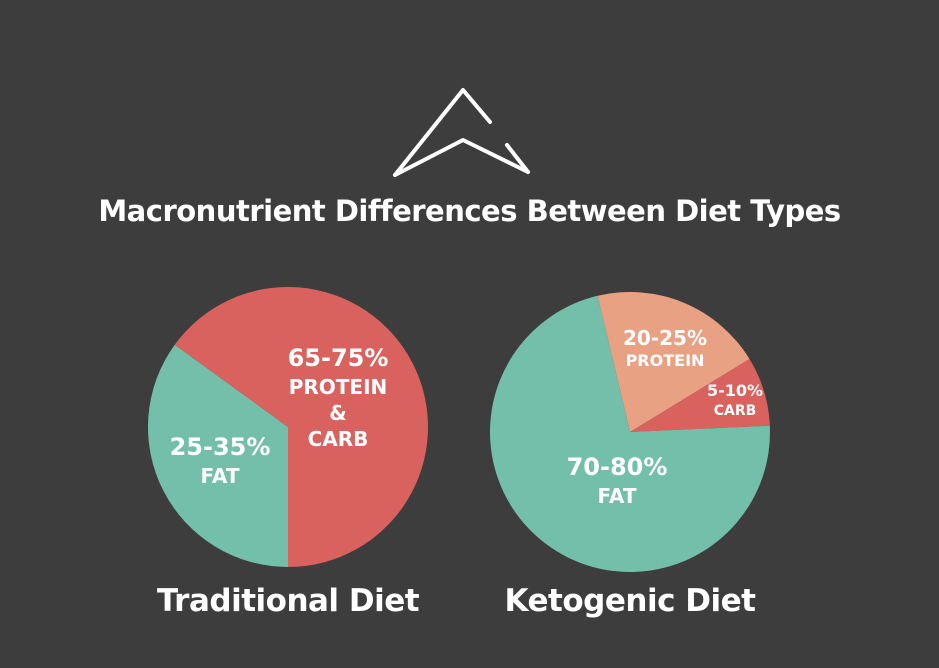  Describe the element at coordinates (288, 601) in the screenshot. I see `chart-title: Traditional Diet` at that location.